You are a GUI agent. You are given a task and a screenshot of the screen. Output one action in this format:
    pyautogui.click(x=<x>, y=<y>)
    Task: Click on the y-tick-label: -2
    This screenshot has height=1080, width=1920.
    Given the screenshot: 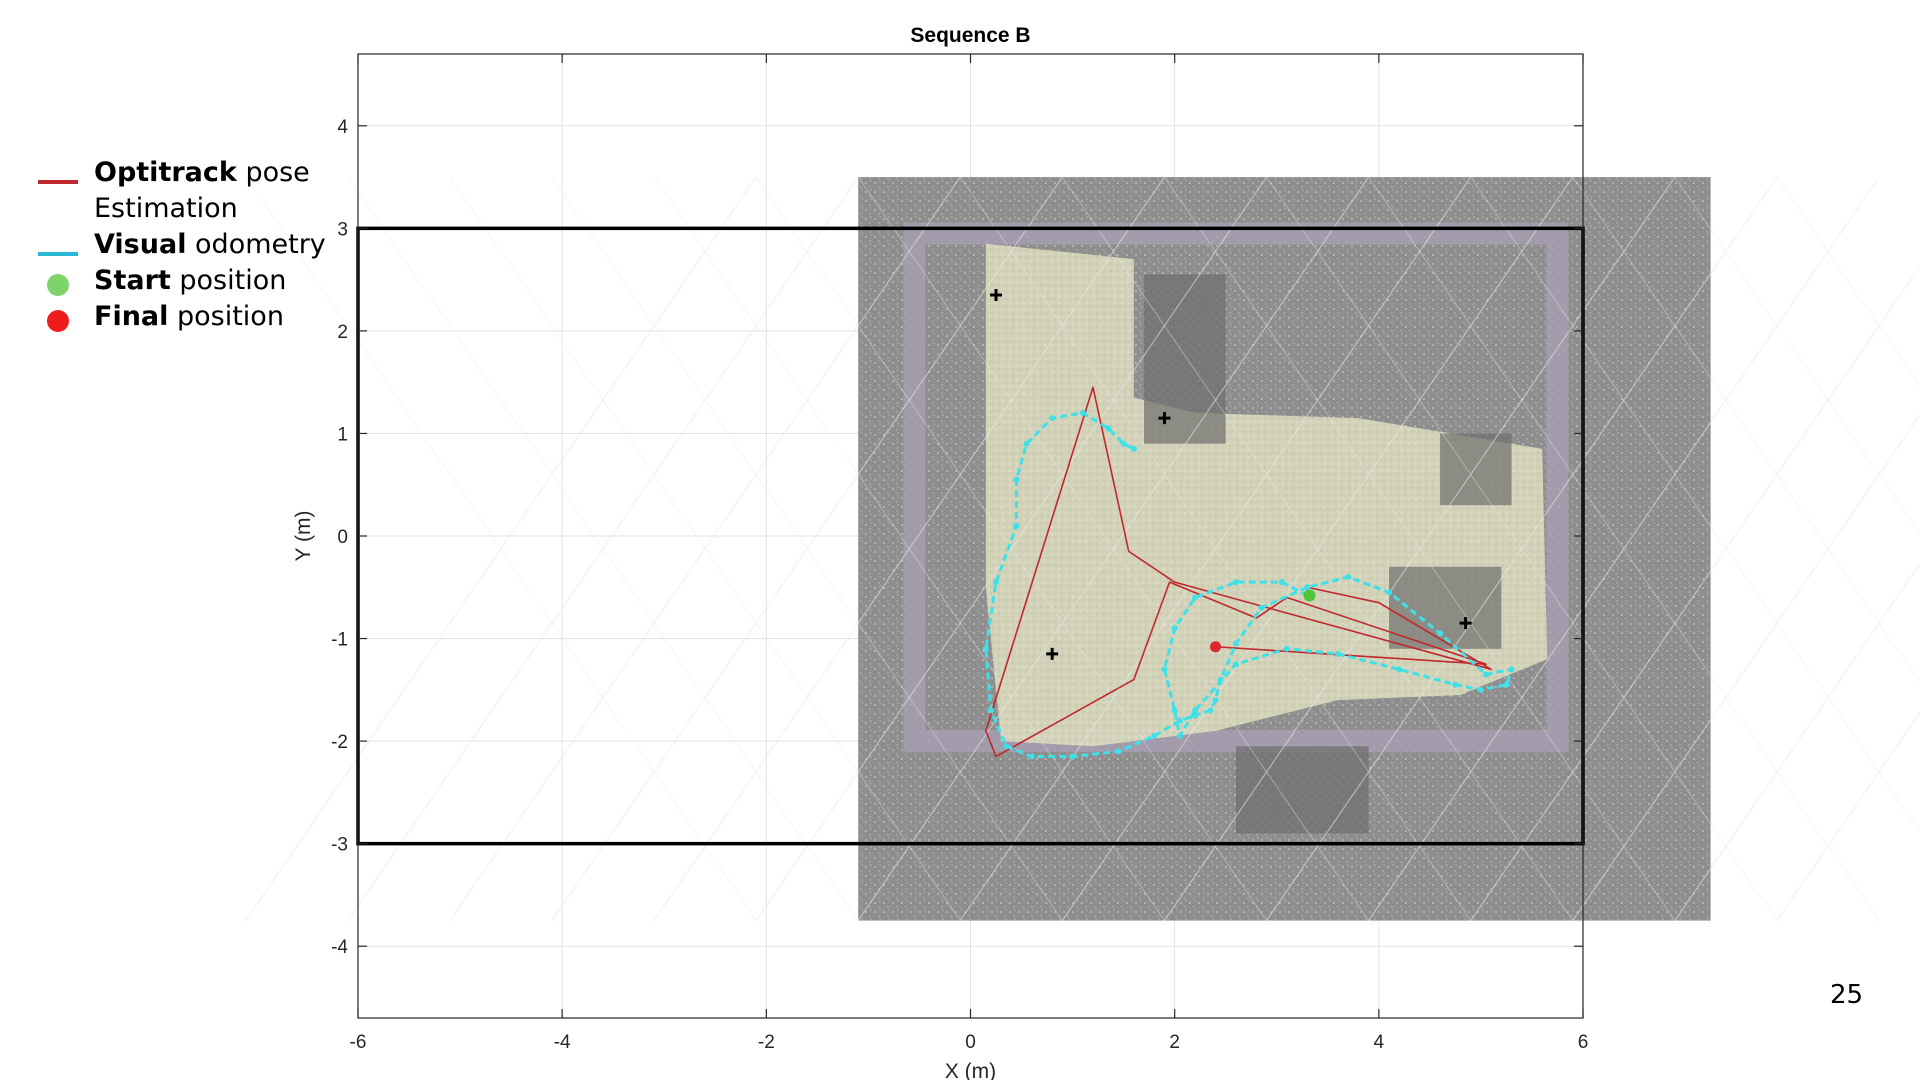 What is the action you would take?
    pyautogui.click(x=339, y=742)
    